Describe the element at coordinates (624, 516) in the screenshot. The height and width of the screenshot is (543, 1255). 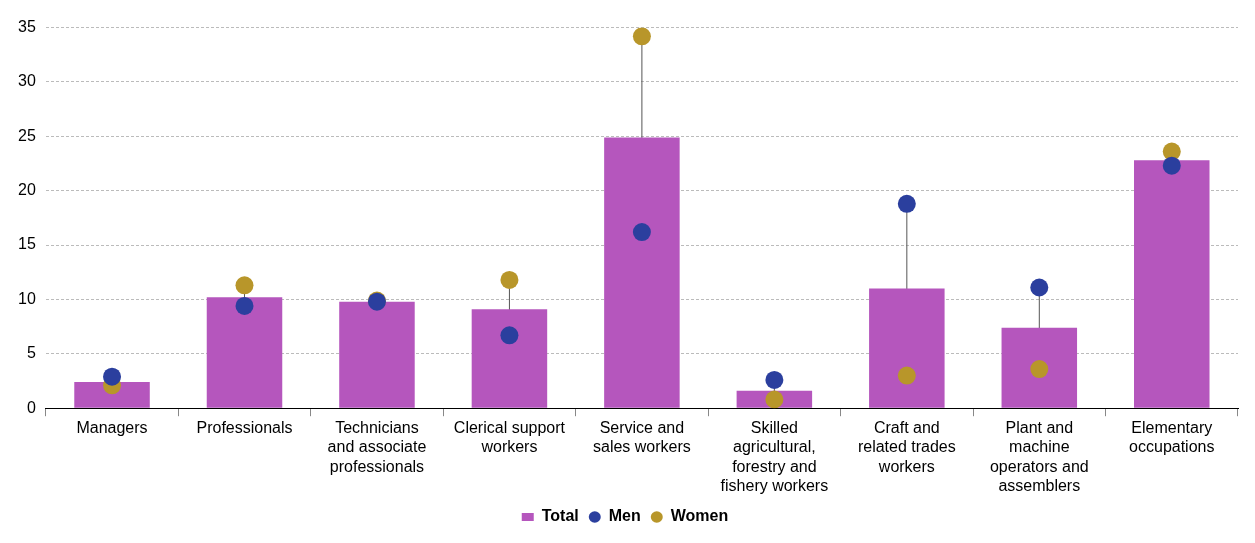
I see `legend-label: Men` at that location.